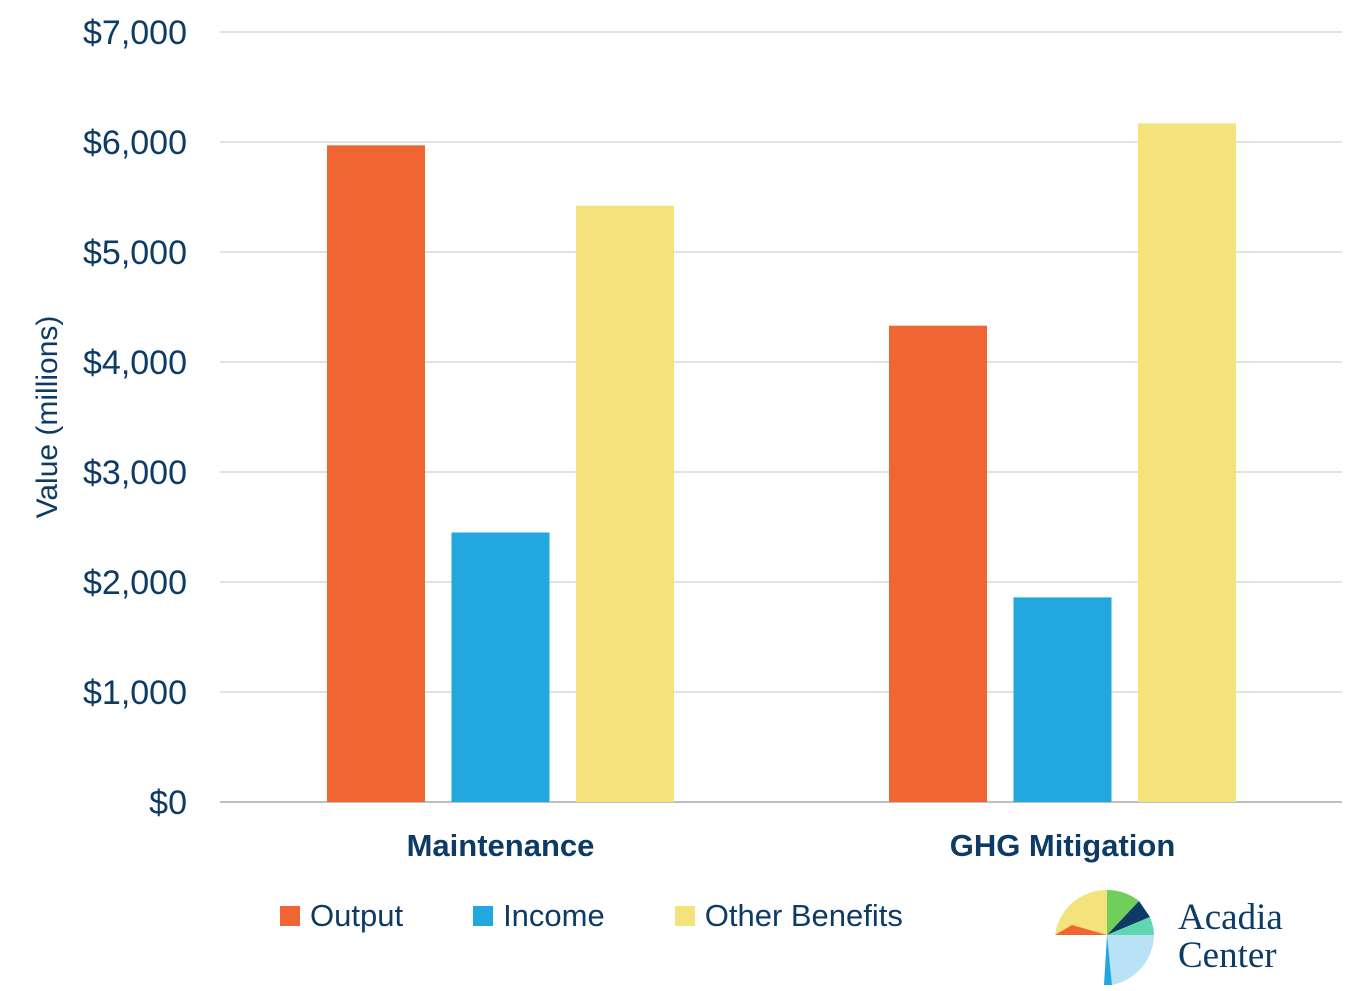 The height and width of the screenshot is (991, 1365). What do you see at coordinates (135, 253) in the screenshot?
I see `y-tick-label: $5,000` at bounding box center [135, 253].